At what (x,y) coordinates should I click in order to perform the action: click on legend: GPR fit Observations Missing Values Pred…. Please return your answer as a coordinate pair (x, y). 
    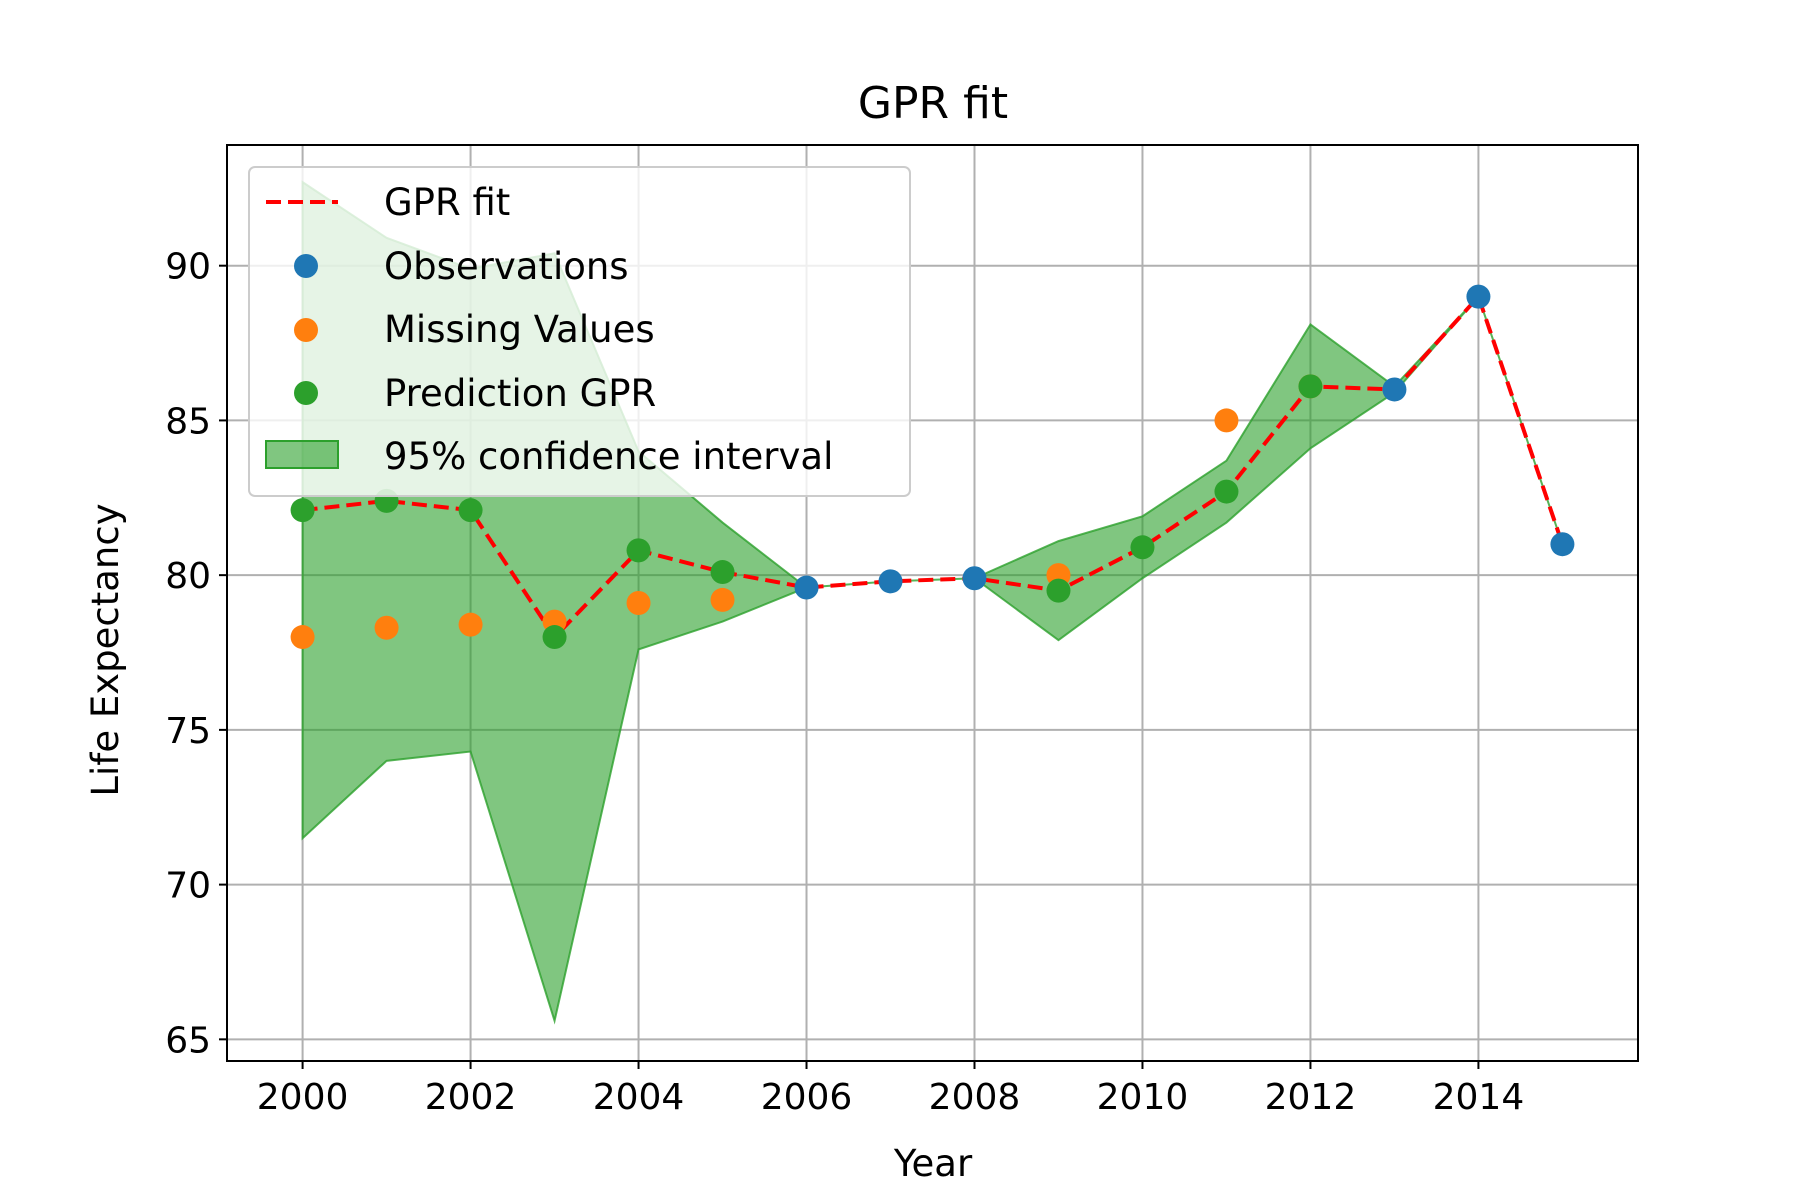
    Looking at the image, I should click on (579, 331).